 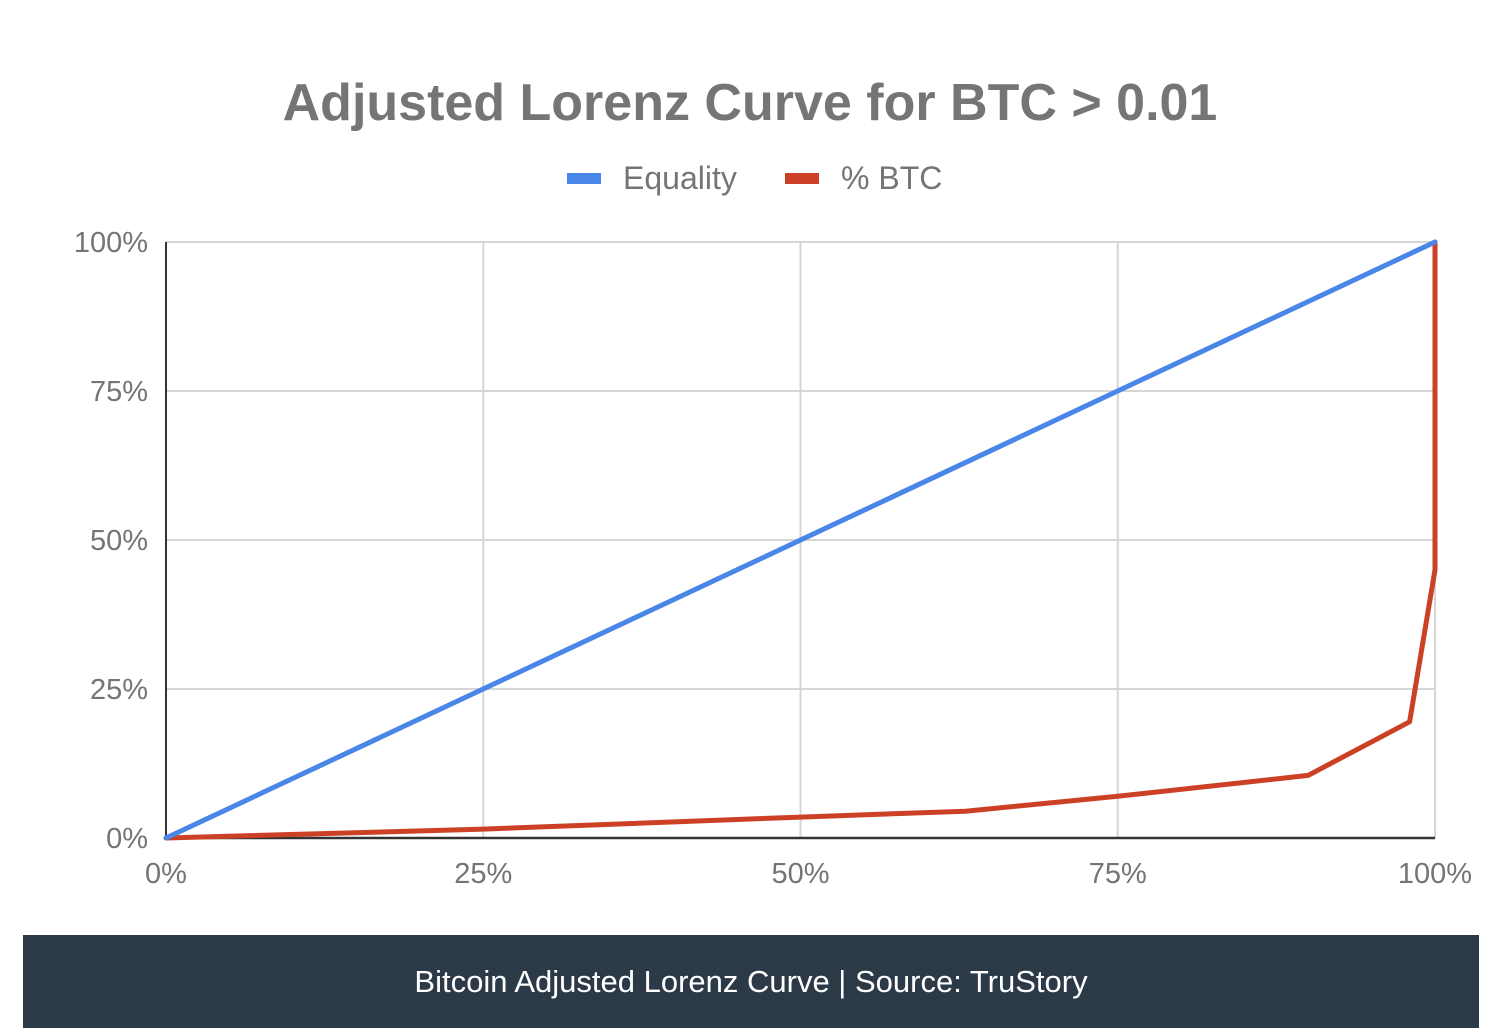 I want to click on y-tick-label: 100%, so click(x=111, y=243).